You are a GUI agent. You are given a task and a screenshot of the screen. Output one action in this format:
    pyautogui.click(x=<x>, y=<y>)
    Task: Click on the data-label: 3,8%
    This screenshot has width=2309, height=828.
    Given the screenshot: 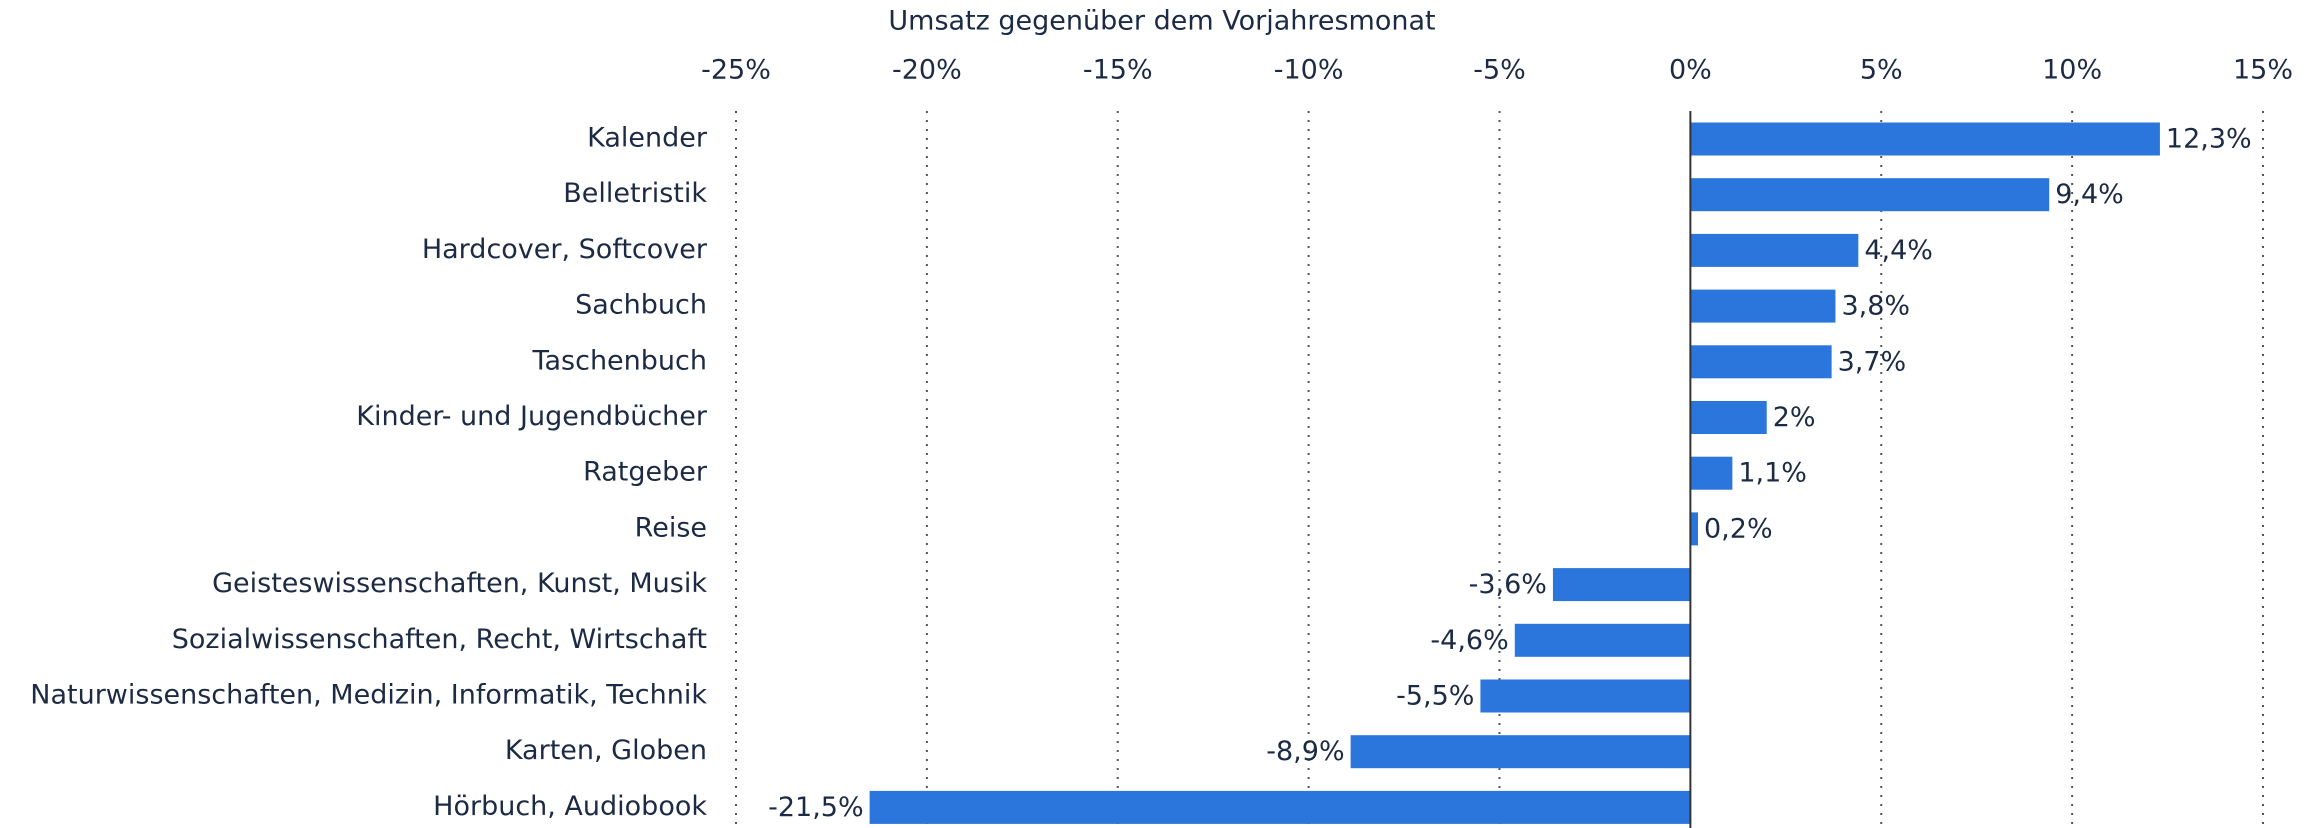 What is the action you would take?
    pyautogui.click(x=1875, y=306)
    